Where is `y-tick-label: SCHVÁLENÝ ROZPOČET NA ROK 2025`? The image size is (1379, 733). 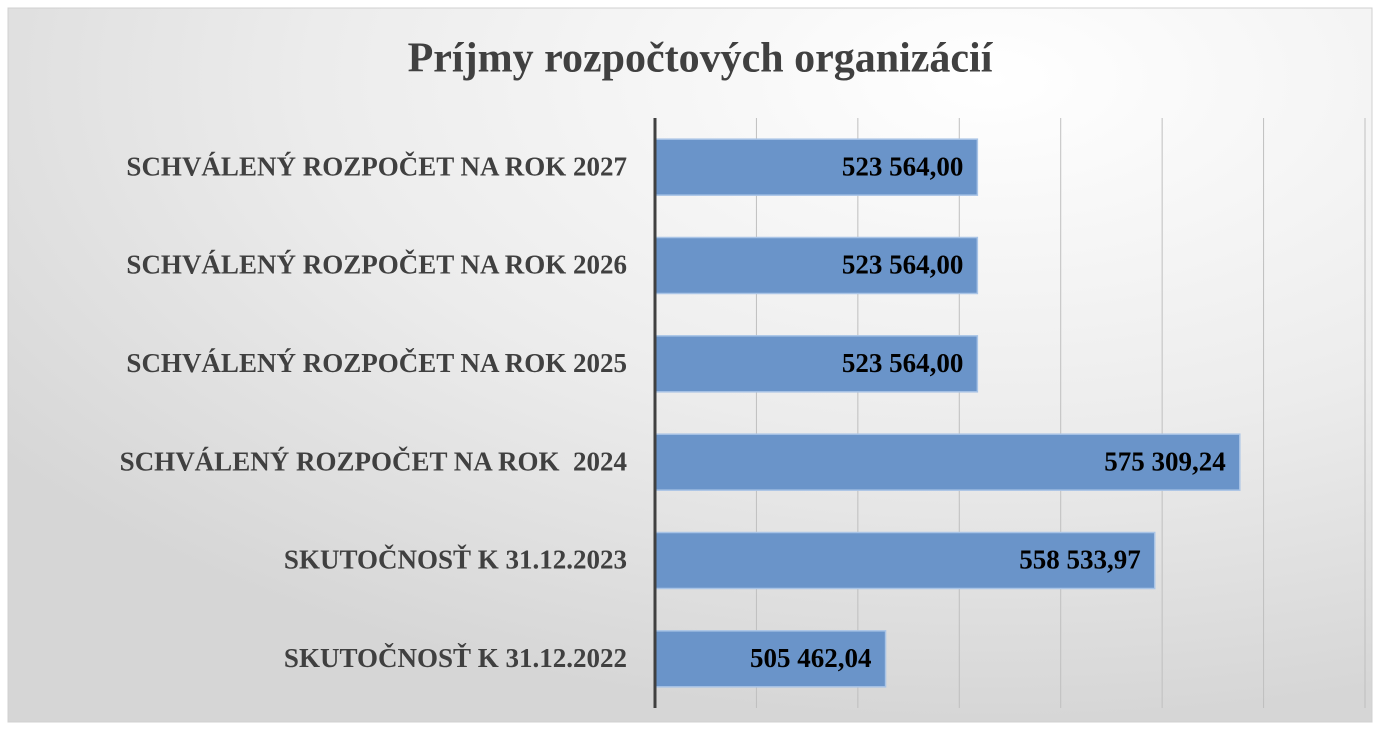
y-tick-label: SCHVÁLENÝ ROZPOČET NA ROK 2025 is located at coordinates (376, 363).